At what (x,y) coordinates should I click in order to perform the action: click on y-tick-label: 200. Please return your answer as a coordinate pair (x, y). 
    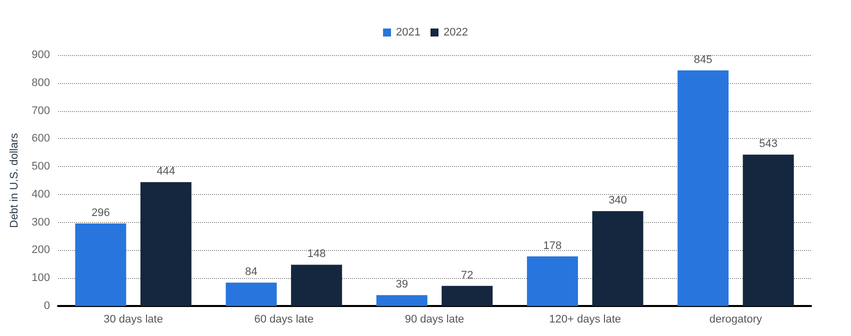
    Looking at the image, I should click on (41, 250).